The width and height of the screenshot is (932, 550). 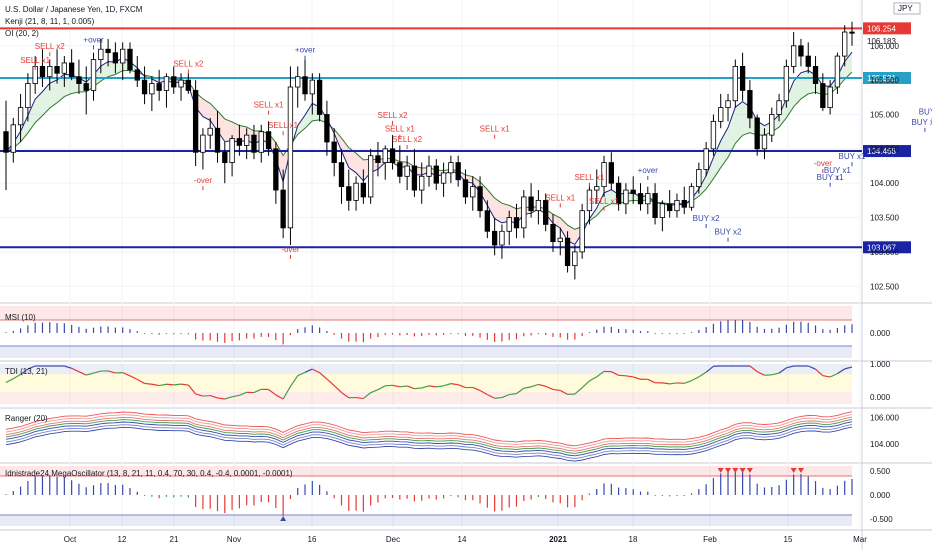 I want to click on signal-label-11: SELL x2, so click(x=407, y=139).